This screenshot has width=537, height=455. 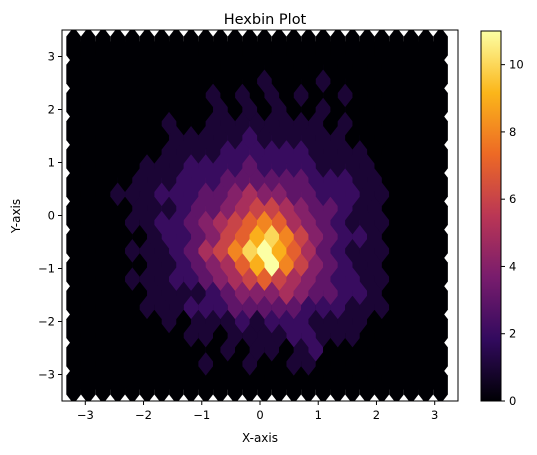 I want to click on y-tick-label: 1, so click(x=51, y=163).